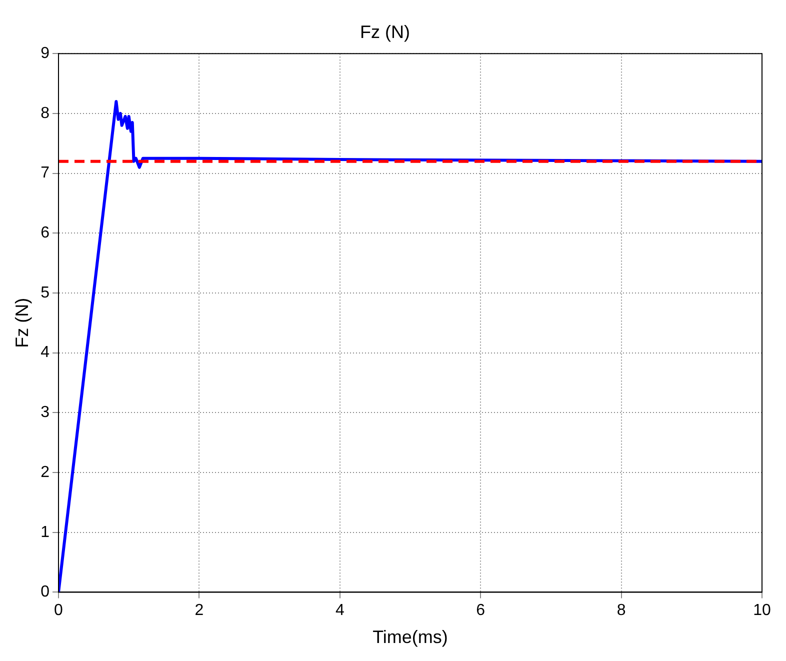 The width and height of the screenshot is (786, 661). What do you see at coordinates (22, 323) in the screenshot?
I see `y-axis-title: Fz (N)` at bounding box center [22, 323].